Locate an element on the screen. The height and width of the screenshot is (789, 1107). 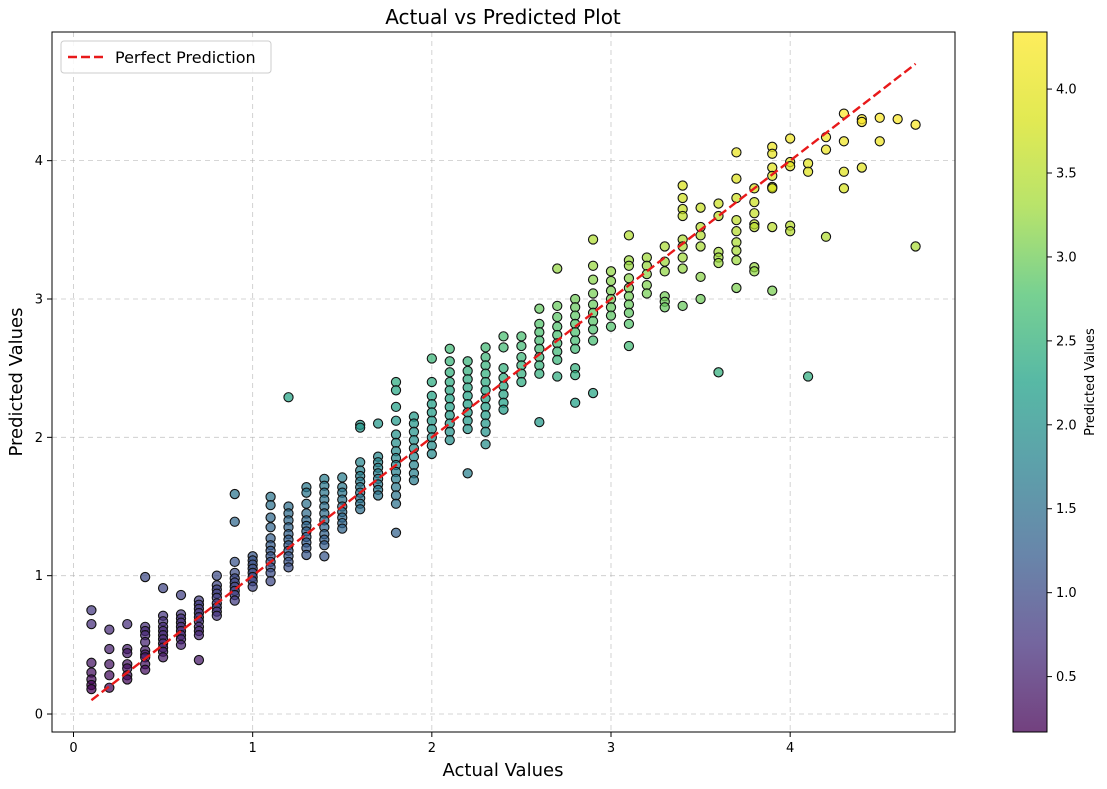
legend-box is located at coordinates (166, 57).